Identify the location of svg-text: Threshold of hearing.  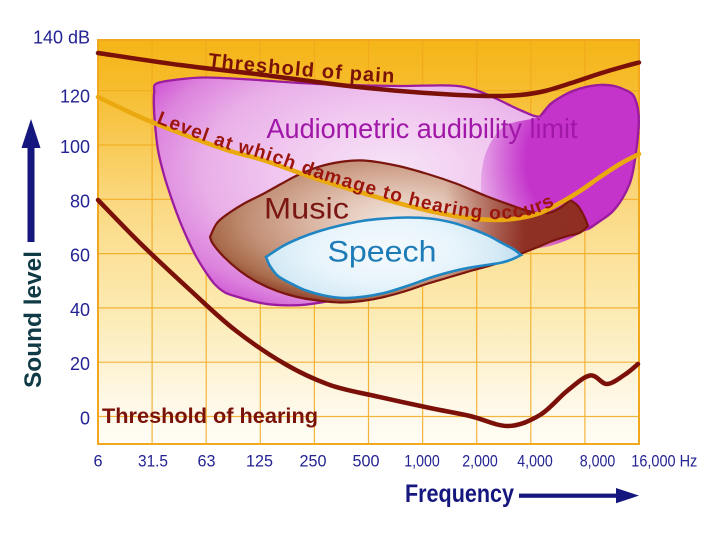
(210, 416).